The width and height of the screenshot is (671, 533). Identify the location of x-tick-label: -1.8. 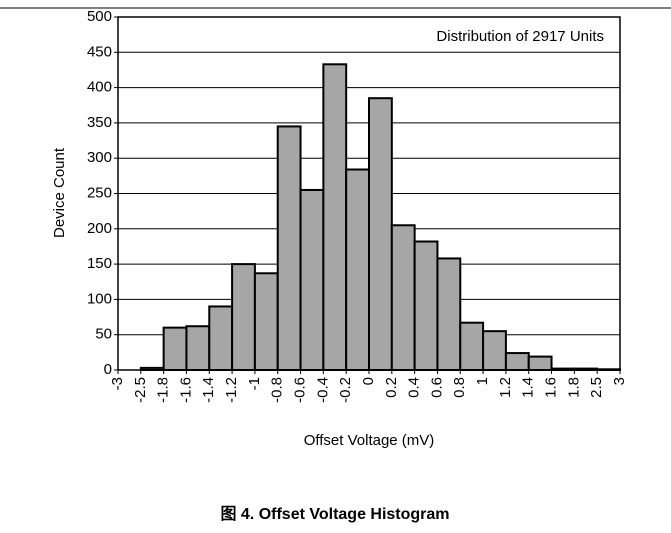
(163, 390).